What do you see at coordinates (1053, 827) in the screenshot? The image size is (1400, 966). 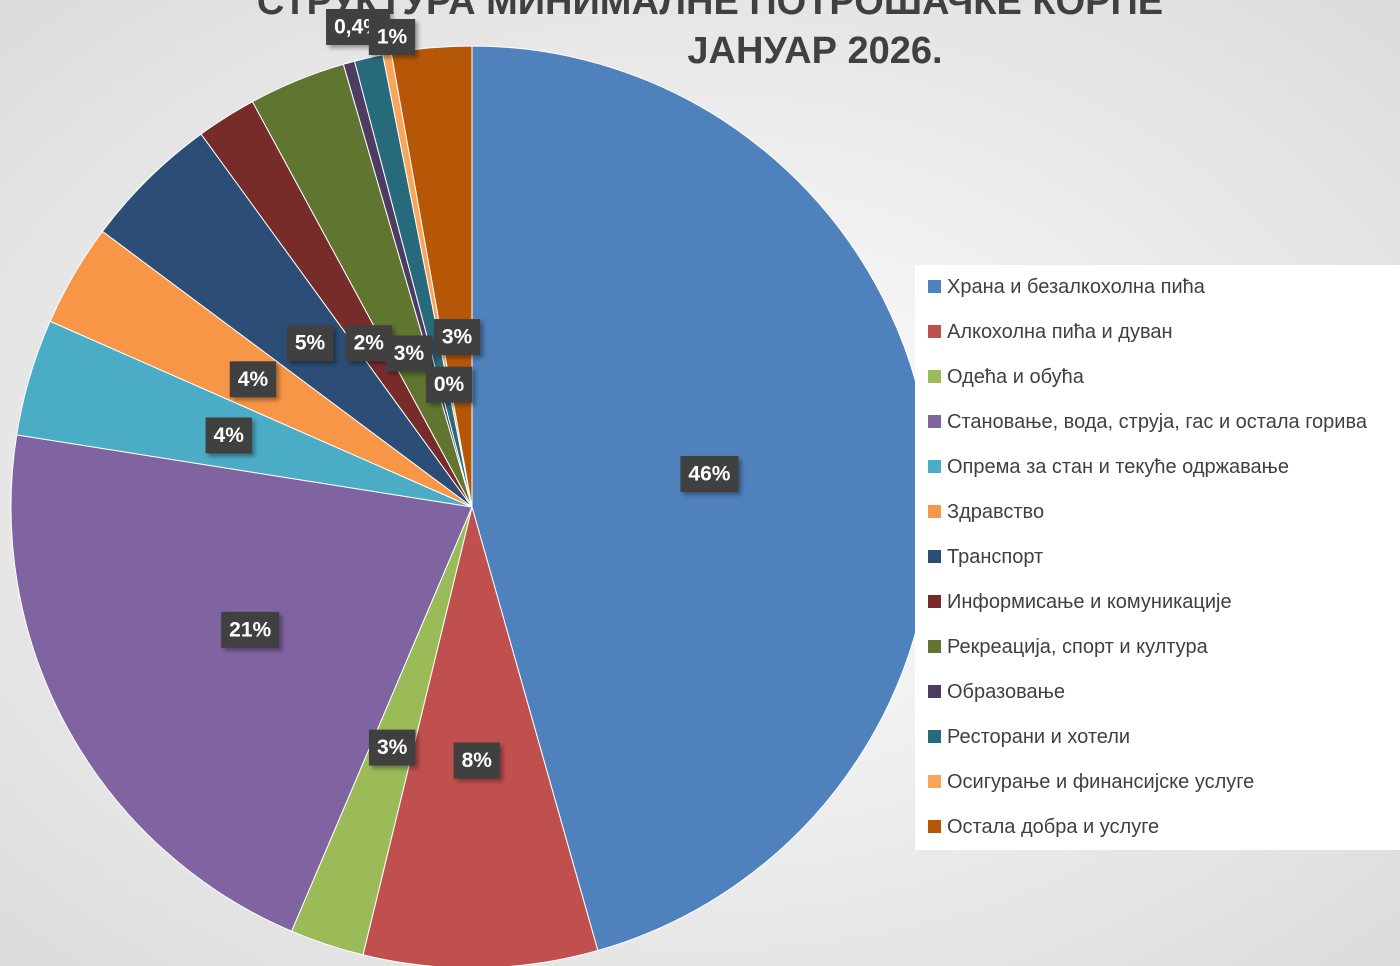 I see `legend-label: Остала добра и услуге` at bounding box center [1053, 827].